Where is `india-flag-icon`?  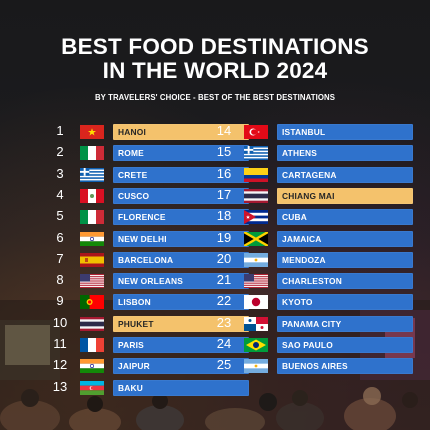
india-flag-icon is located at coordinates (92, 238).